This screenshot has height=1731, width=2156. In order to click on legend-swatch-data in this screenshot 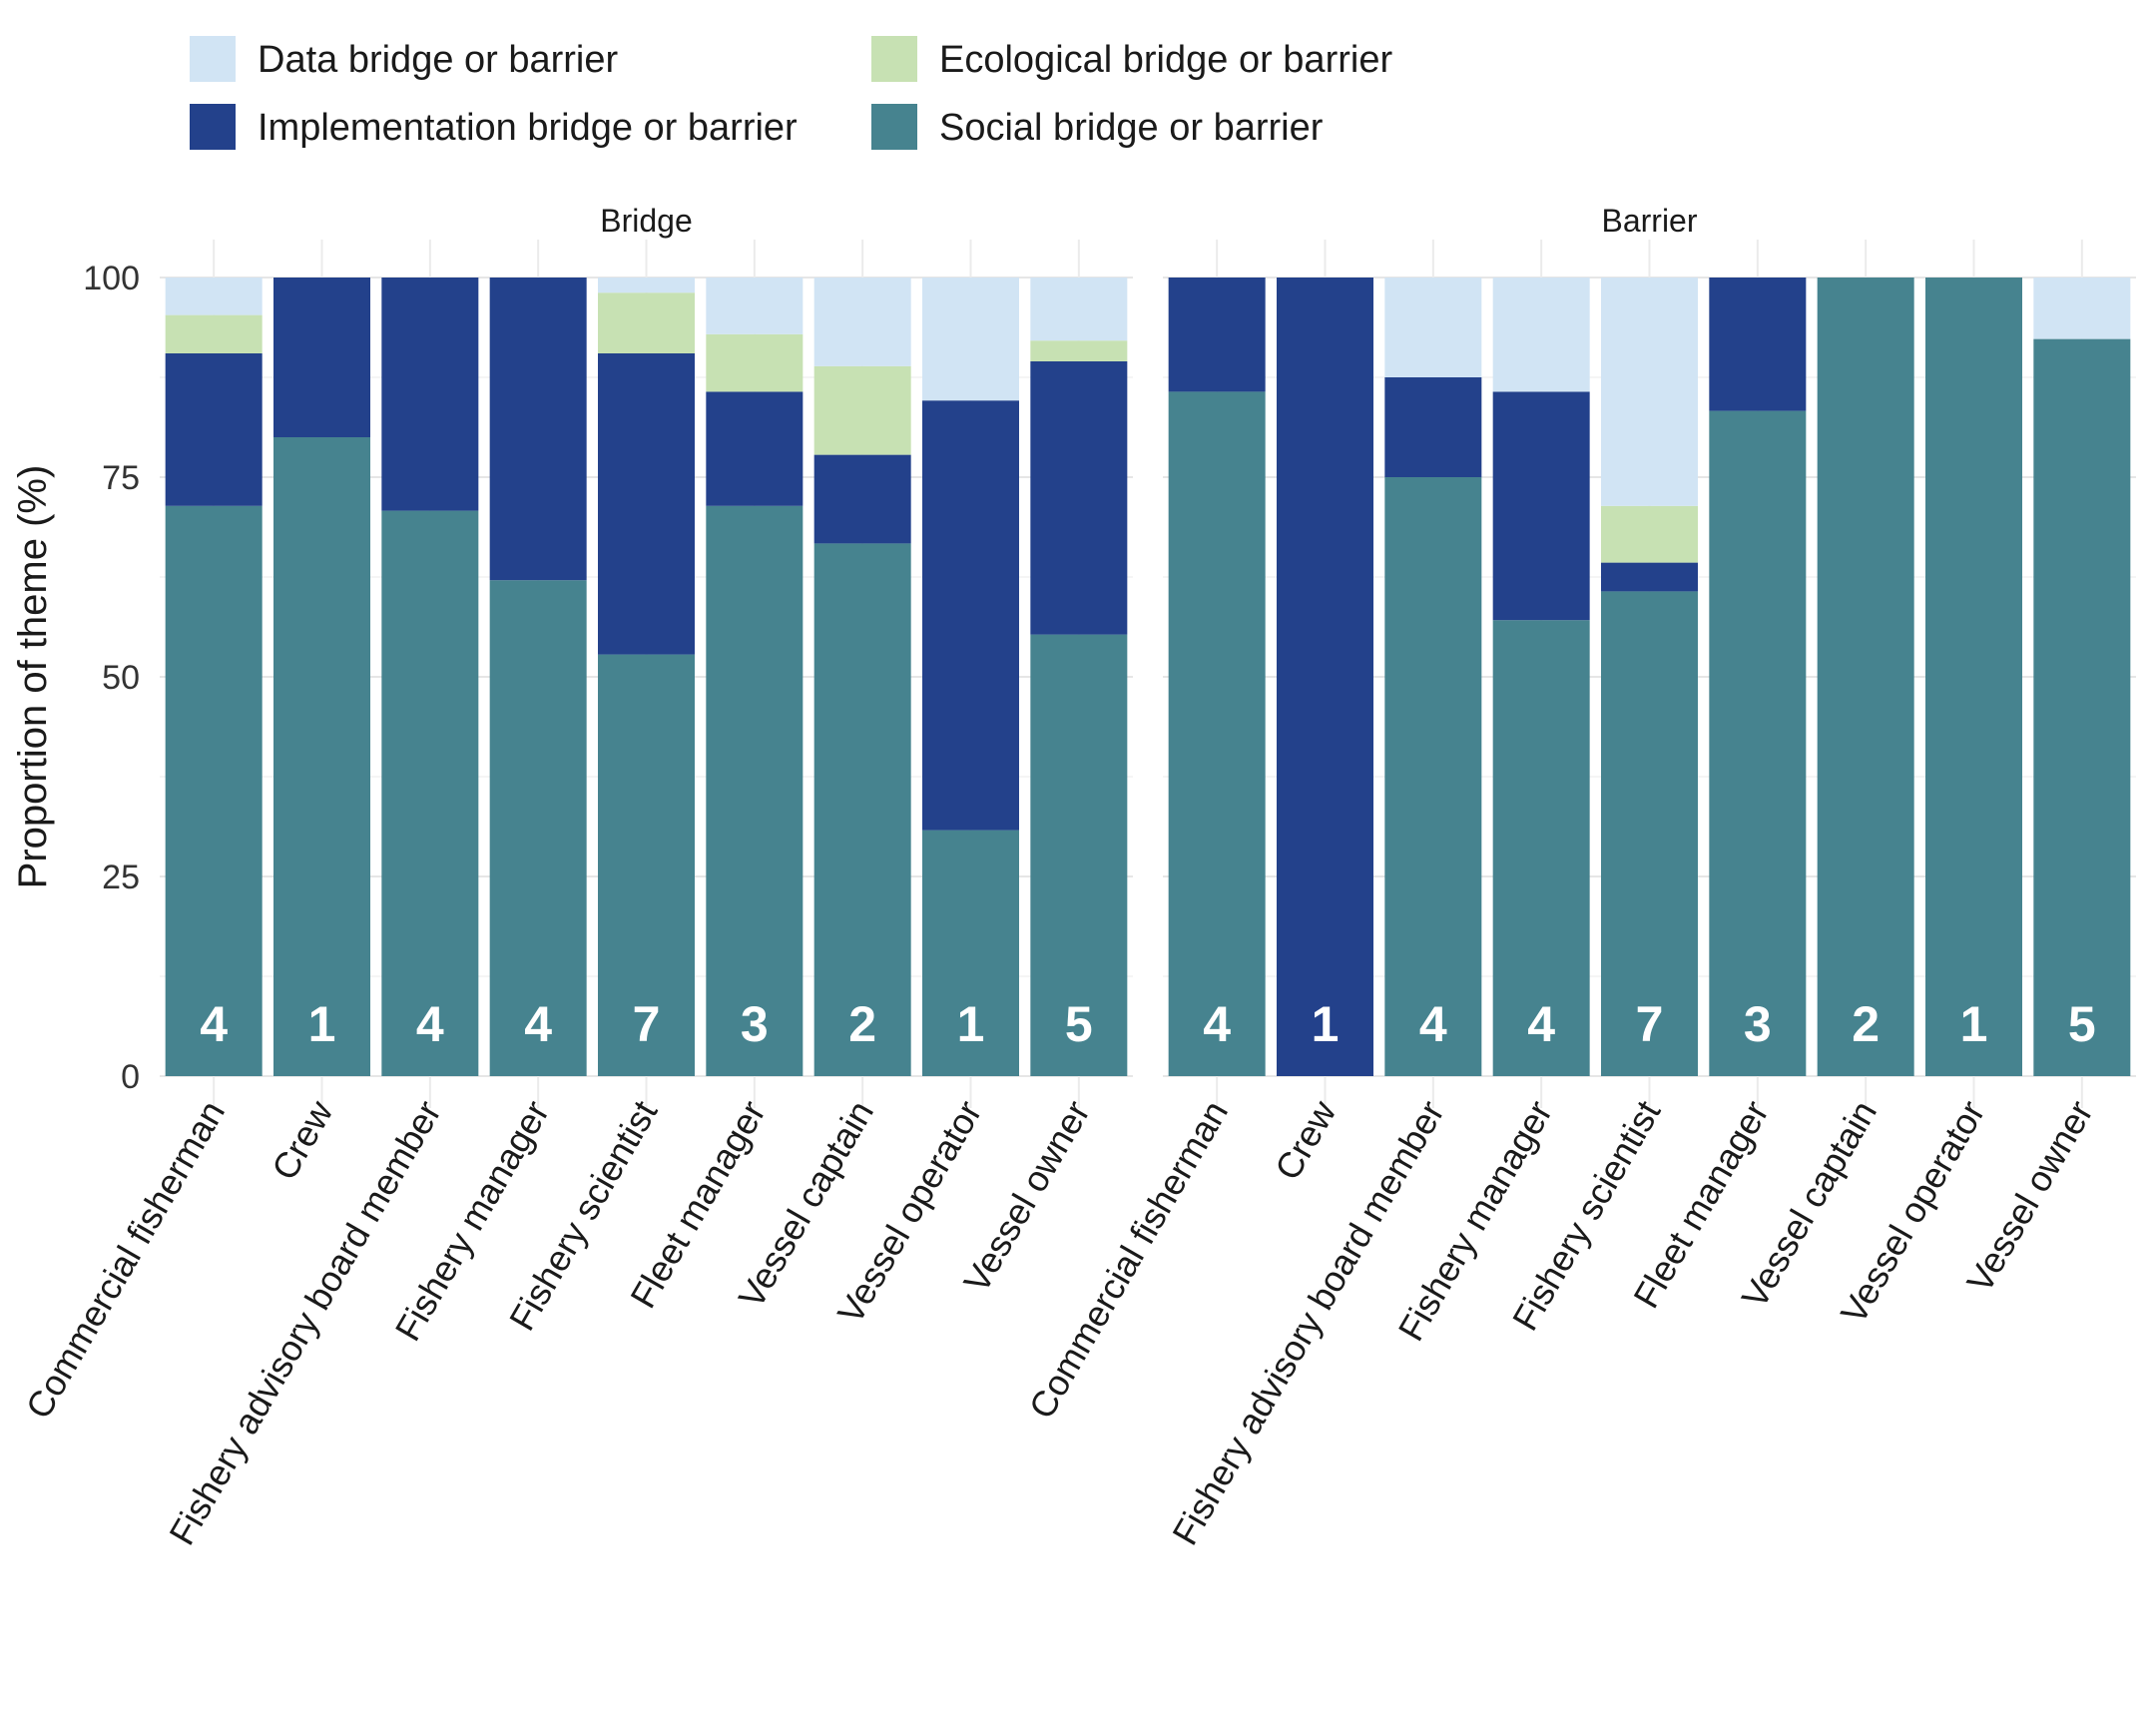, I will do `click(213, 59)`.